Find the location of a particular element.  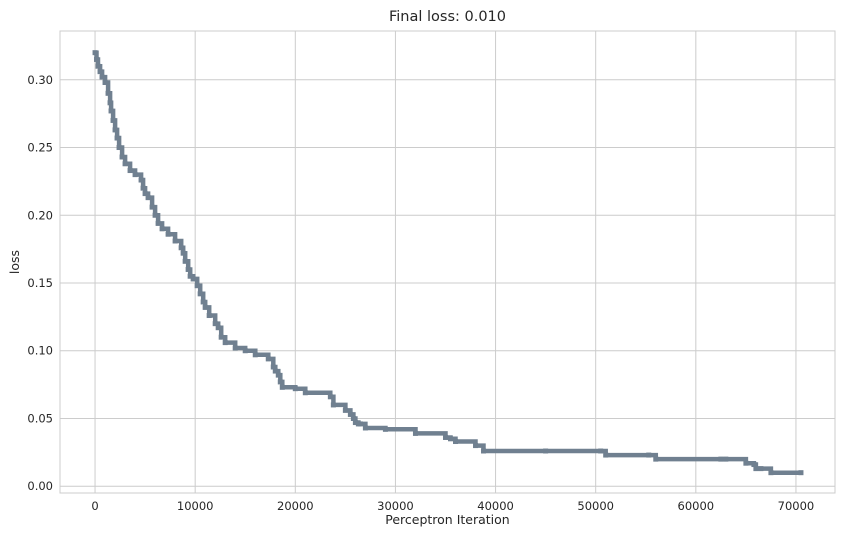

y-axis-label: loss is located at coordinates (14, 262).